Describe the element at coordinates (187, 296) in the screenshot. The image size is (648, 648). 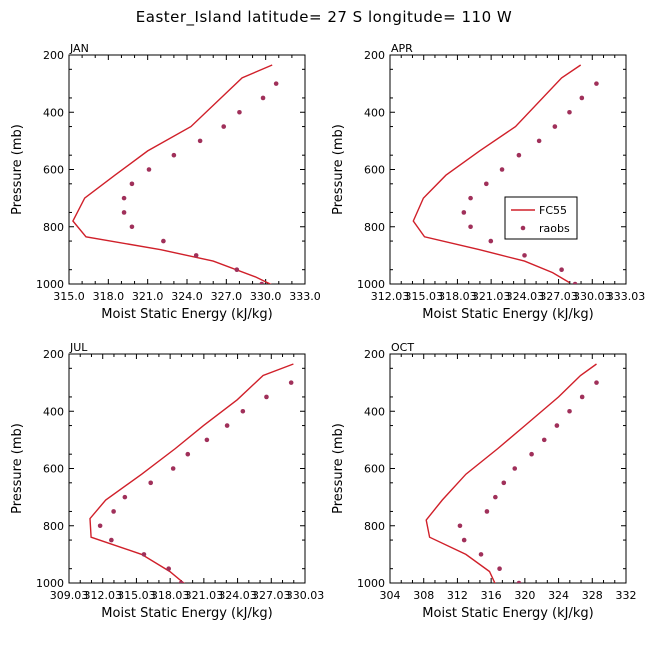
I see `x-tick-label: 324.0` at that location.